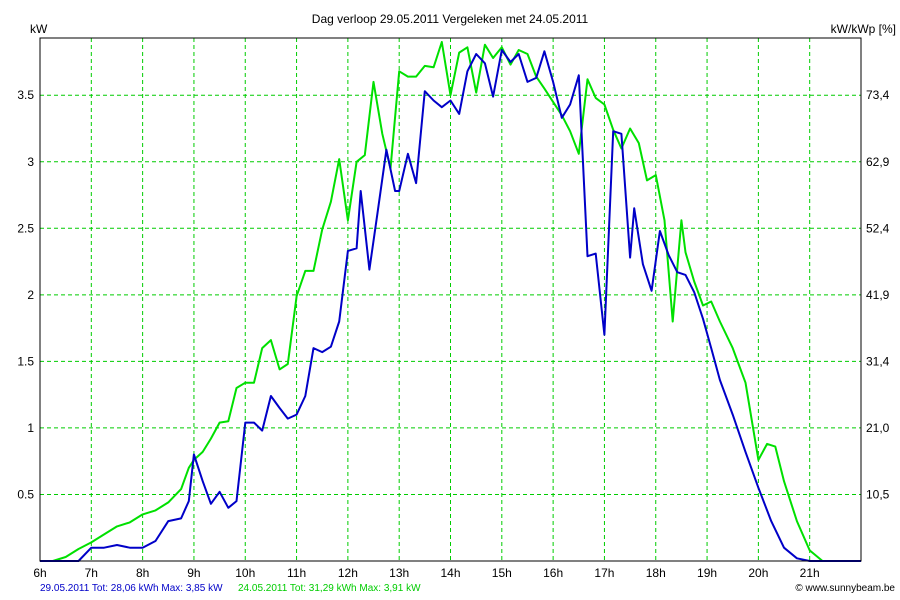 The height and width of the screenshot is (600, 900). I want to click on credit-text: © www.sunnybeam.be, so click(845, 588).